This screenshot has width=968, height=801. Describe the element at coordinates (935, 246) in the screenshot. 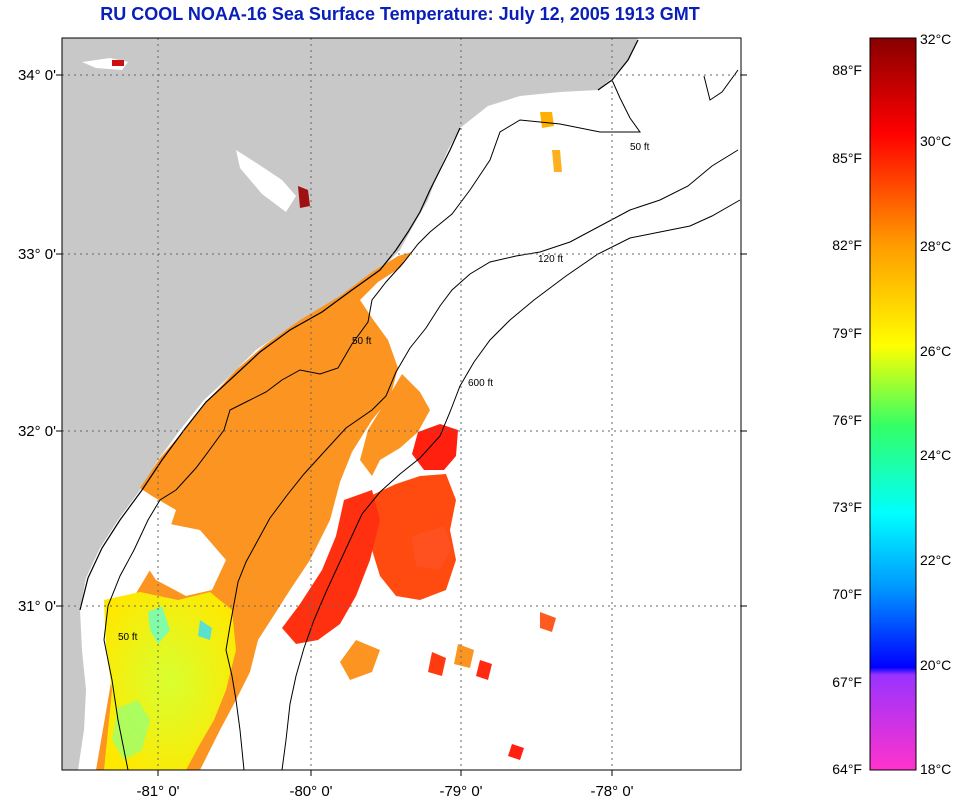

I see `cb-c-28: 28°C` at that location.